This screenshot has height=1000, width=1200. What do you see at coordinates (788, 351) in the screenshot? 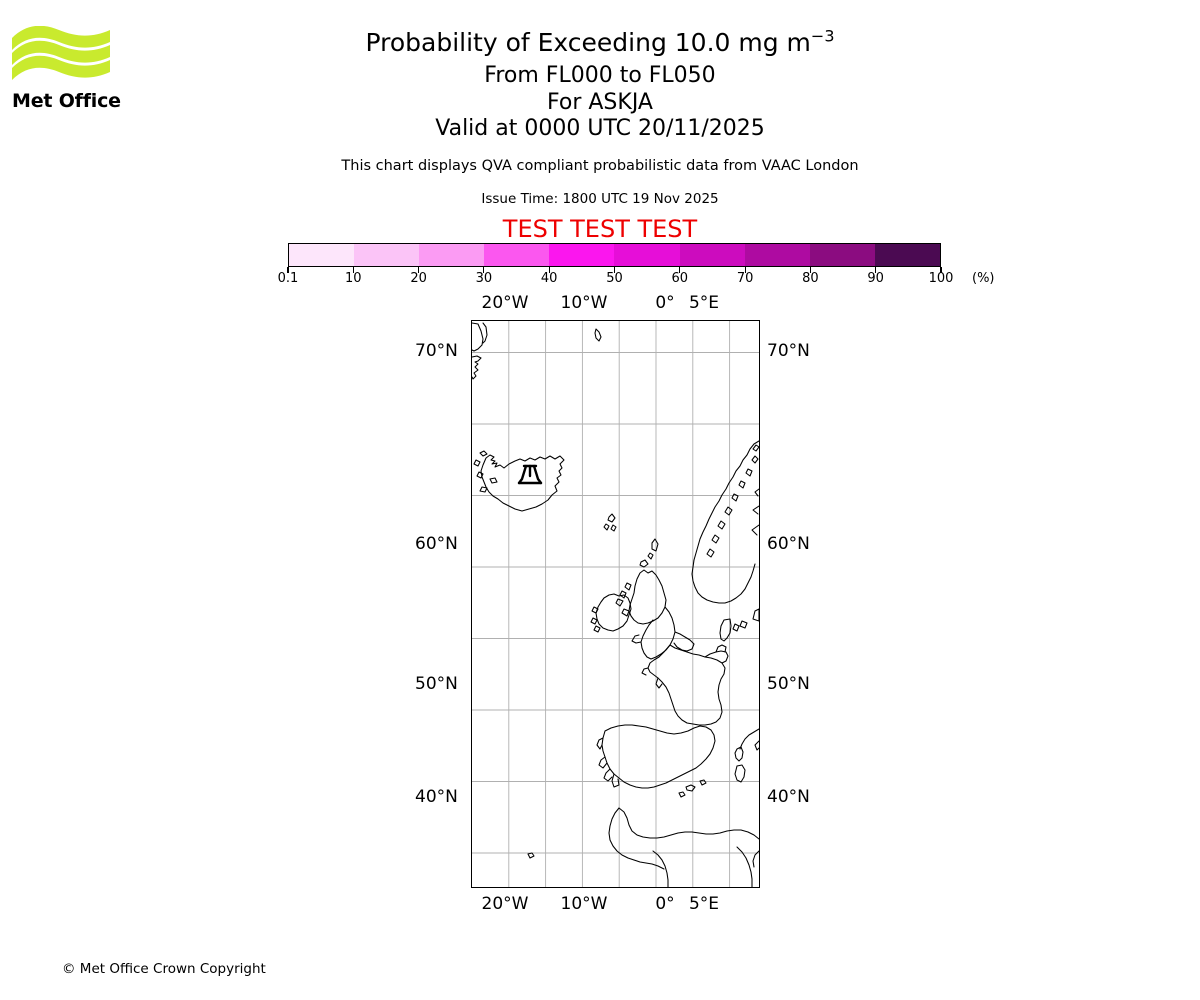
I see `lat-label-right-70n: 70°N` at bounding box center [788, 351].